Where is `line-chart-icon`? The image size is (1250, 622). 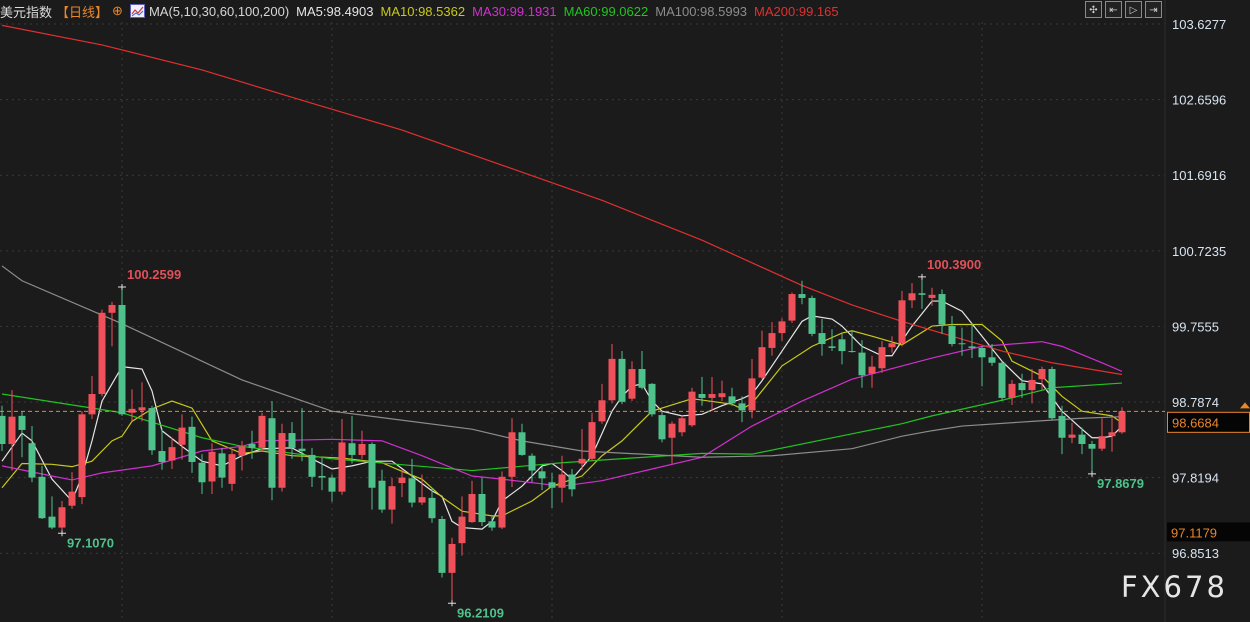 line-chart-icon is located at coordinates (137, 11).